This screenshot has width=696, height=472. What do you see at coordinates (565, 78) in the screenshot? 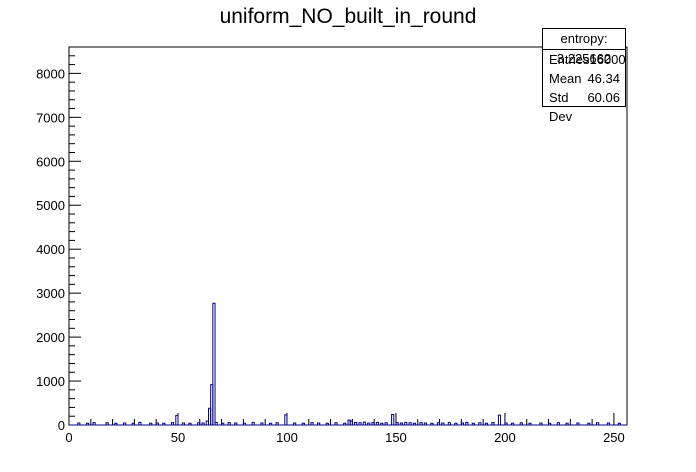
I see `stats-label: Mean` at bounding box center [565, 78].